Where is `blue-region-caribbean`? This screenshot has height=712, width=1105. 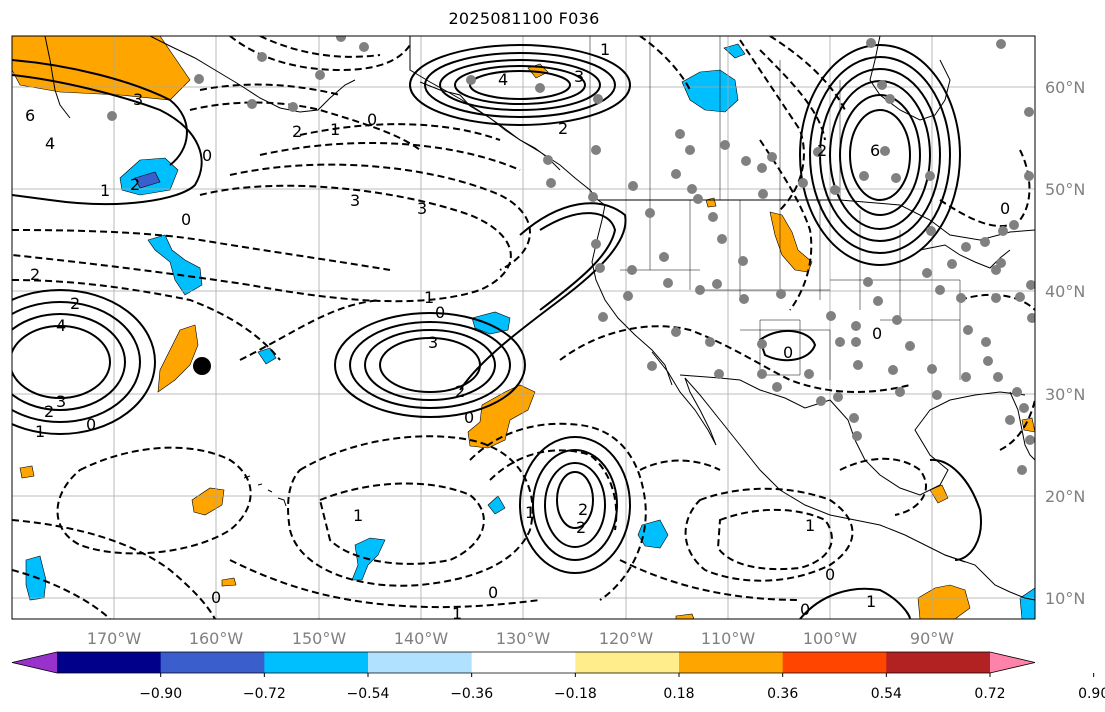
blue-region-caribbean is located at coordinates (1027, 603).